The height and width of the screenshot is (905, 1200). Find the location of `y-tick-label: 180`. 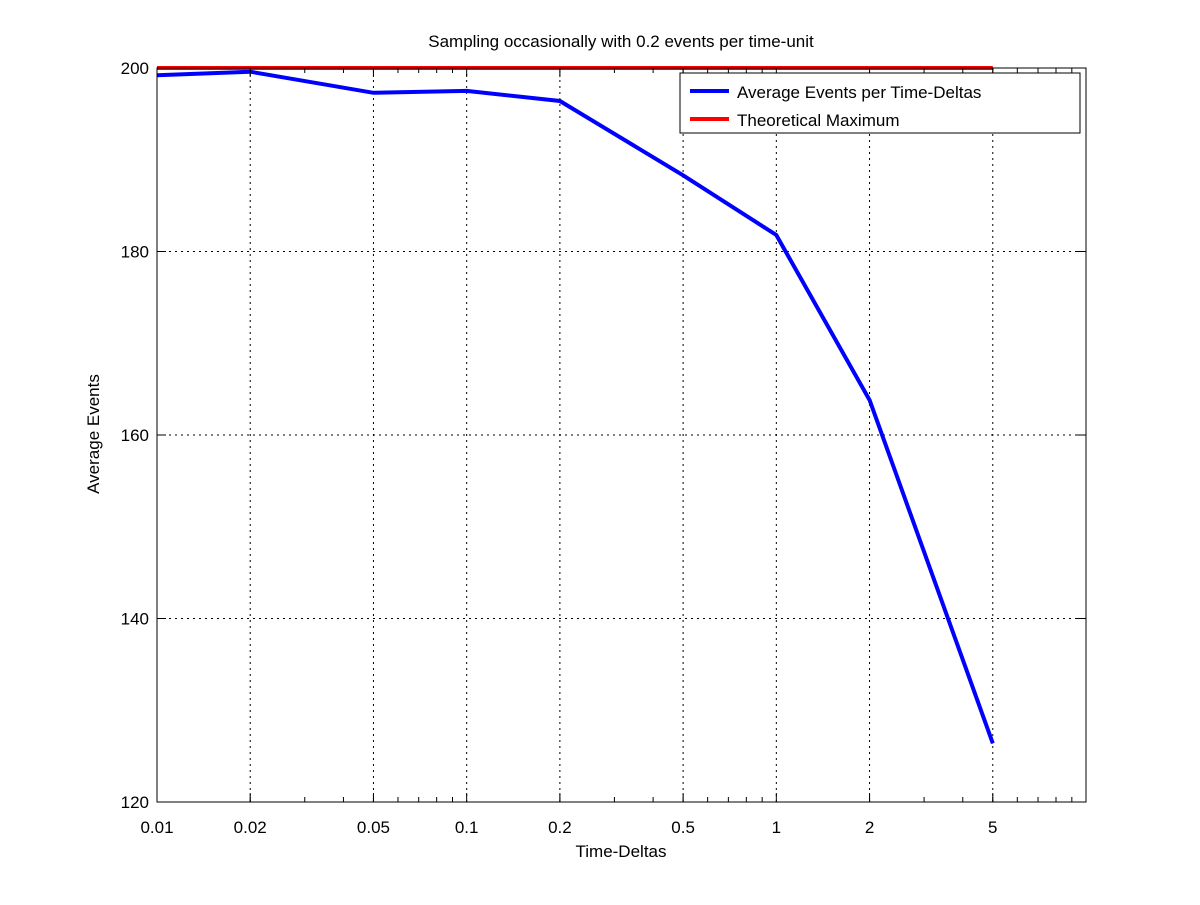

y-tick-label: 180 is located at coordinates (135, 252).